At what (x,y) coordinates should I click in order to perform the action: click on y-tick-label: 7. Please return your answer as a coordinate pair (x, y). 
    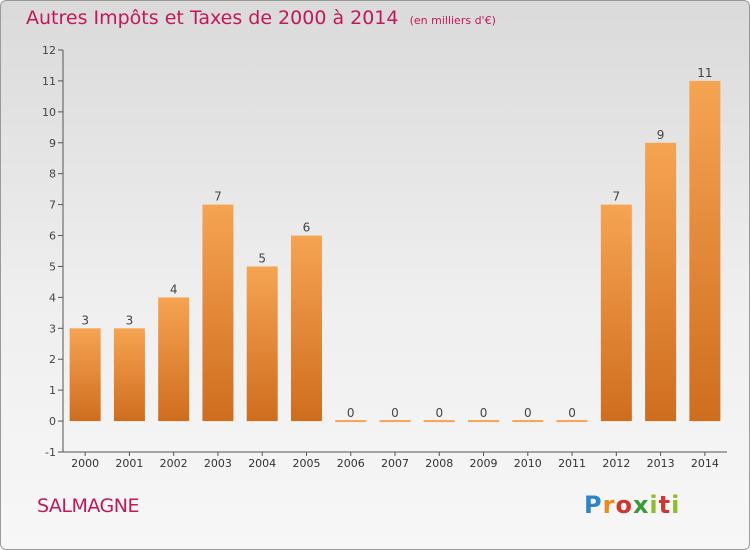
    Looking at the image, I should click on (52, 205).